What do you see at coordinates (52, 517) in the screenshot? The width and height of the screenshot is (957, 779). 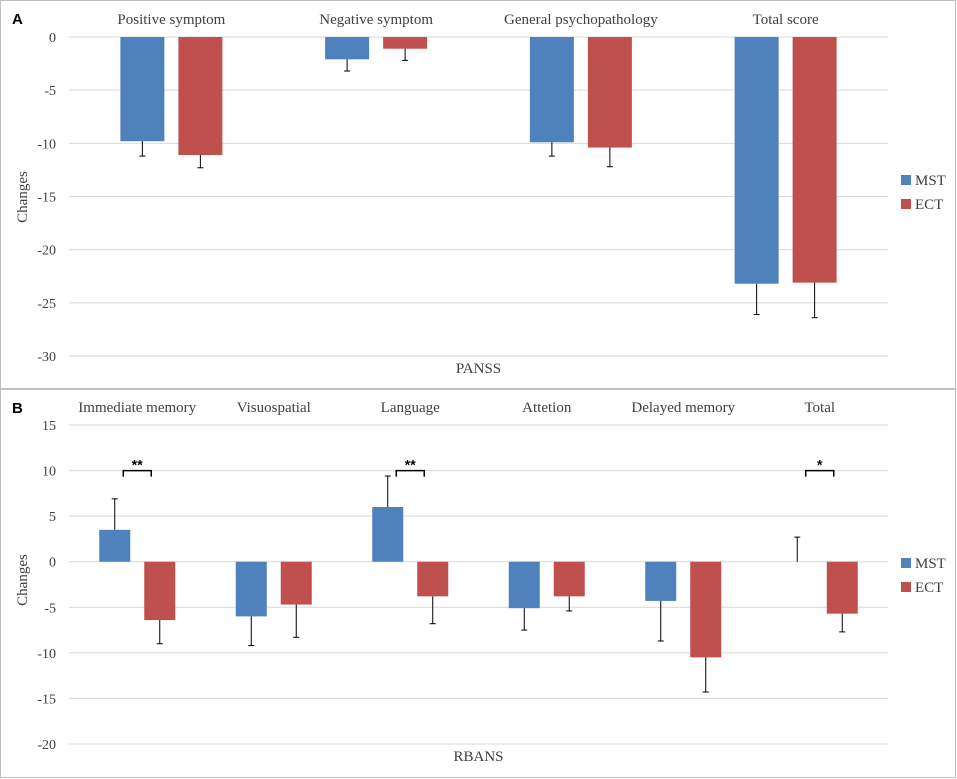 I see `panel-b-y-tick-label: 5` at bounding box center [52, 517].